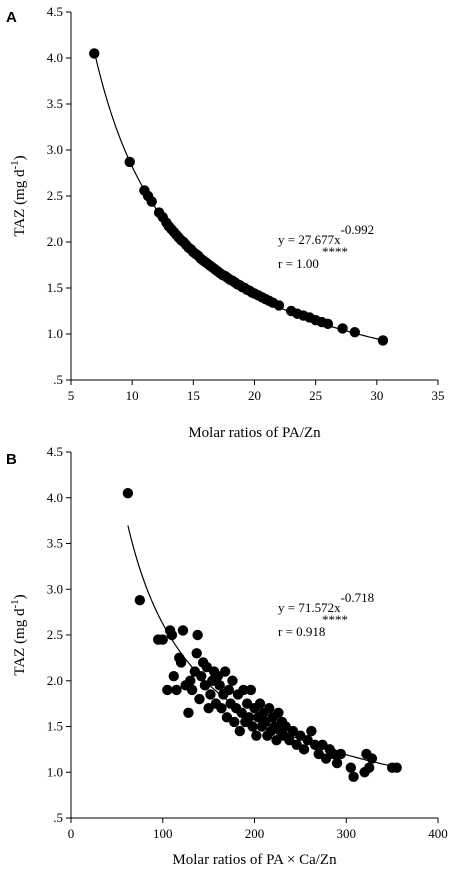 The height and width of the screenshot is (876, 454). I want to click on fit-equation-exponent: -0.992, so click(358, 229).